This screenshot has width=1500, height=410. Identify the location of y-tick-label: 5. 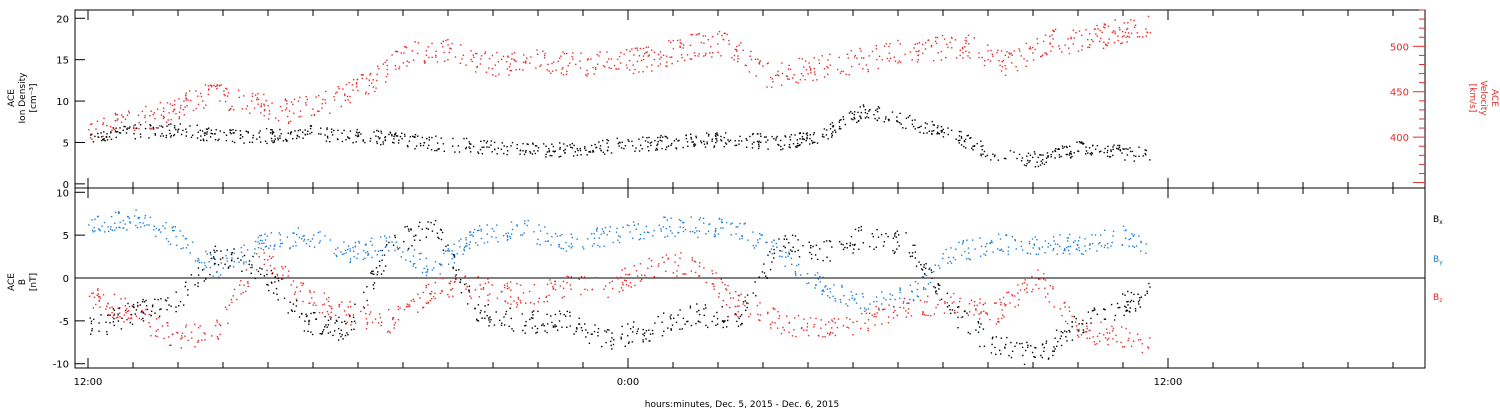
(66, 236).